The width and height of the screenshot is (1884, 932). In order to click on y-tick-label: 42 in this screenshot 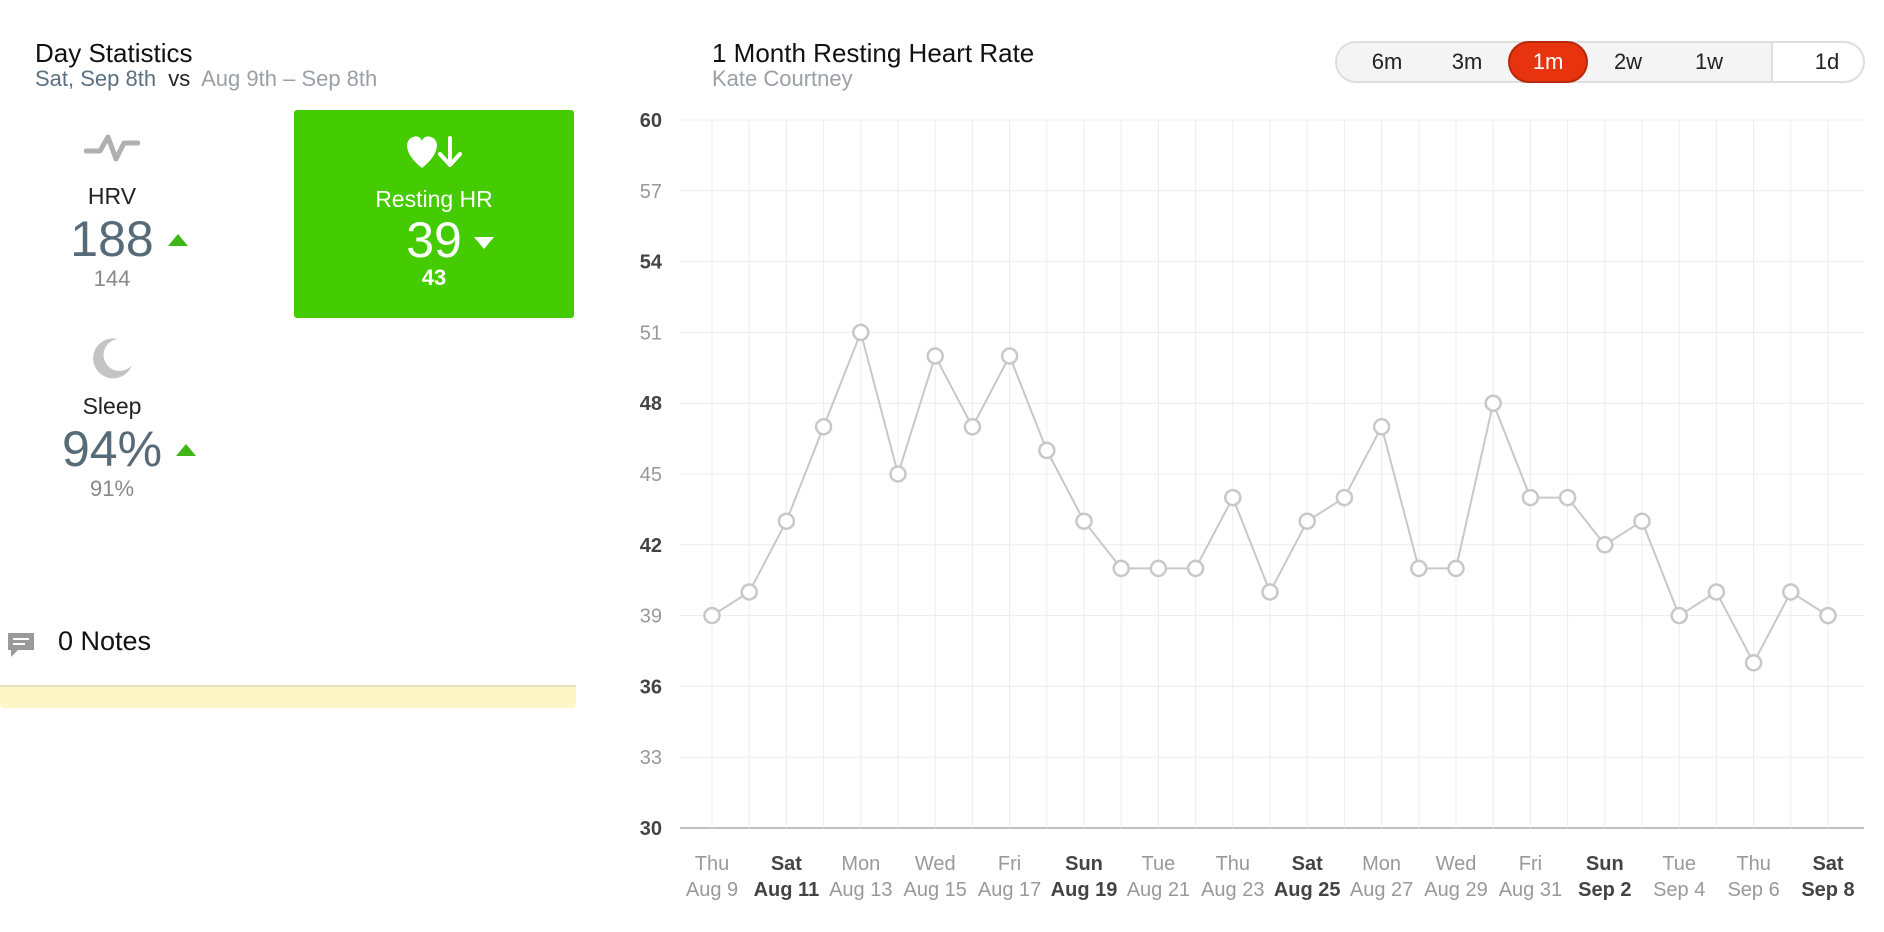, I will do `click(651, 546)`.